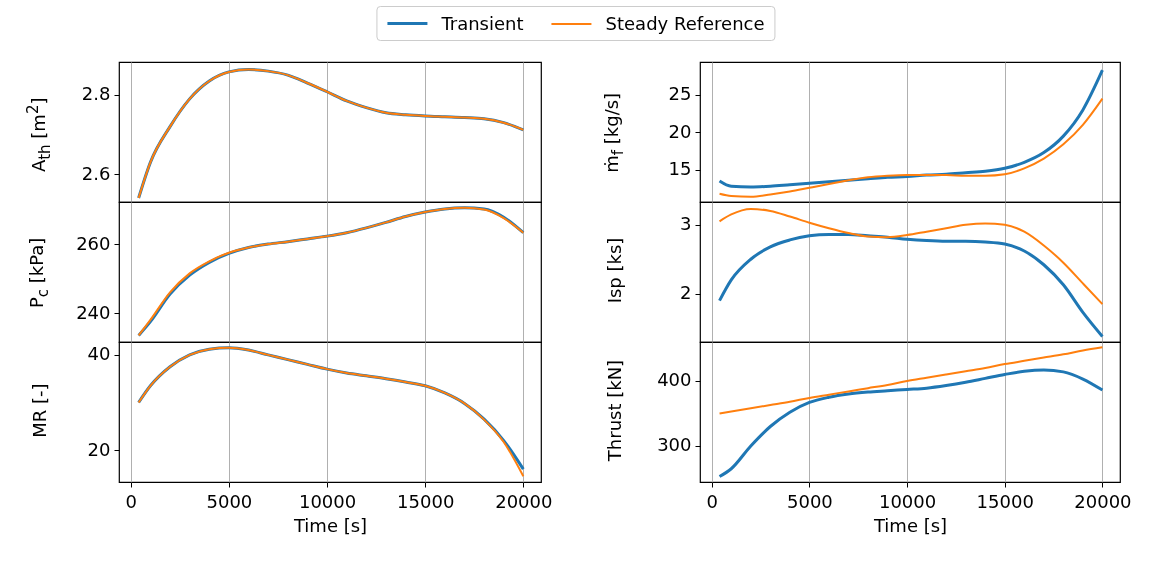 The image size is (1152, 562). Describe the element at coordinates (96, 94) in the screenshot. I see `y-tick-label: 2.8` at that location.